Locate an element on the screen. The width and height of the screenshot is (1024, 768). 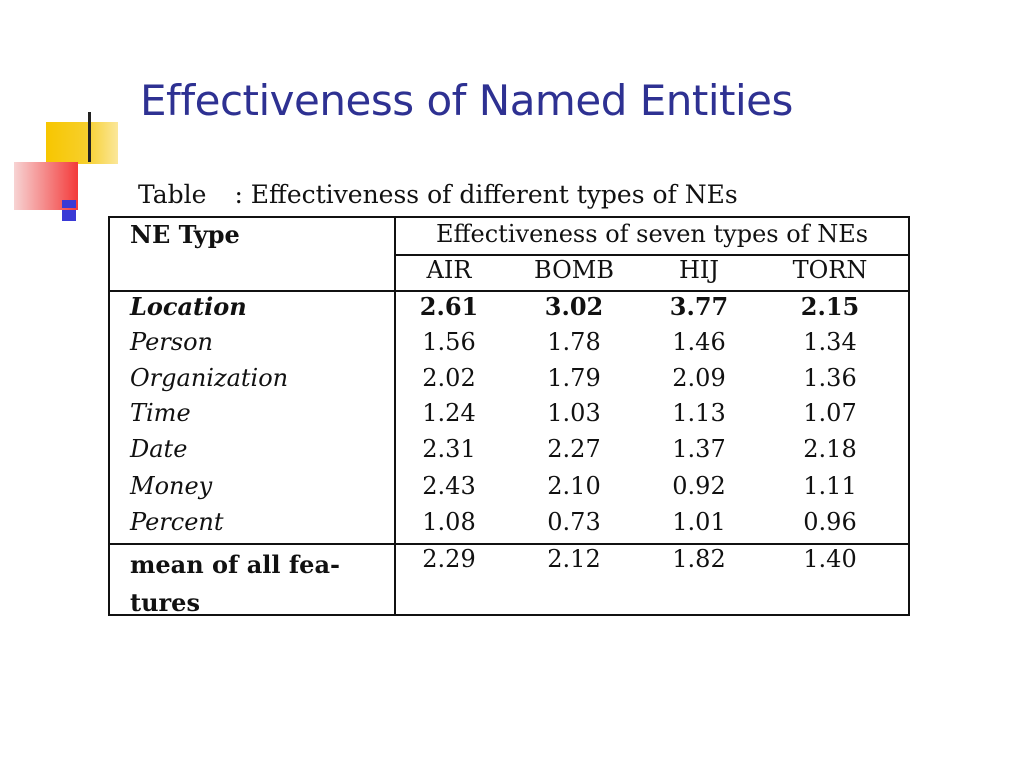
column-header-air: AIR is located at coordinates (449, 270).